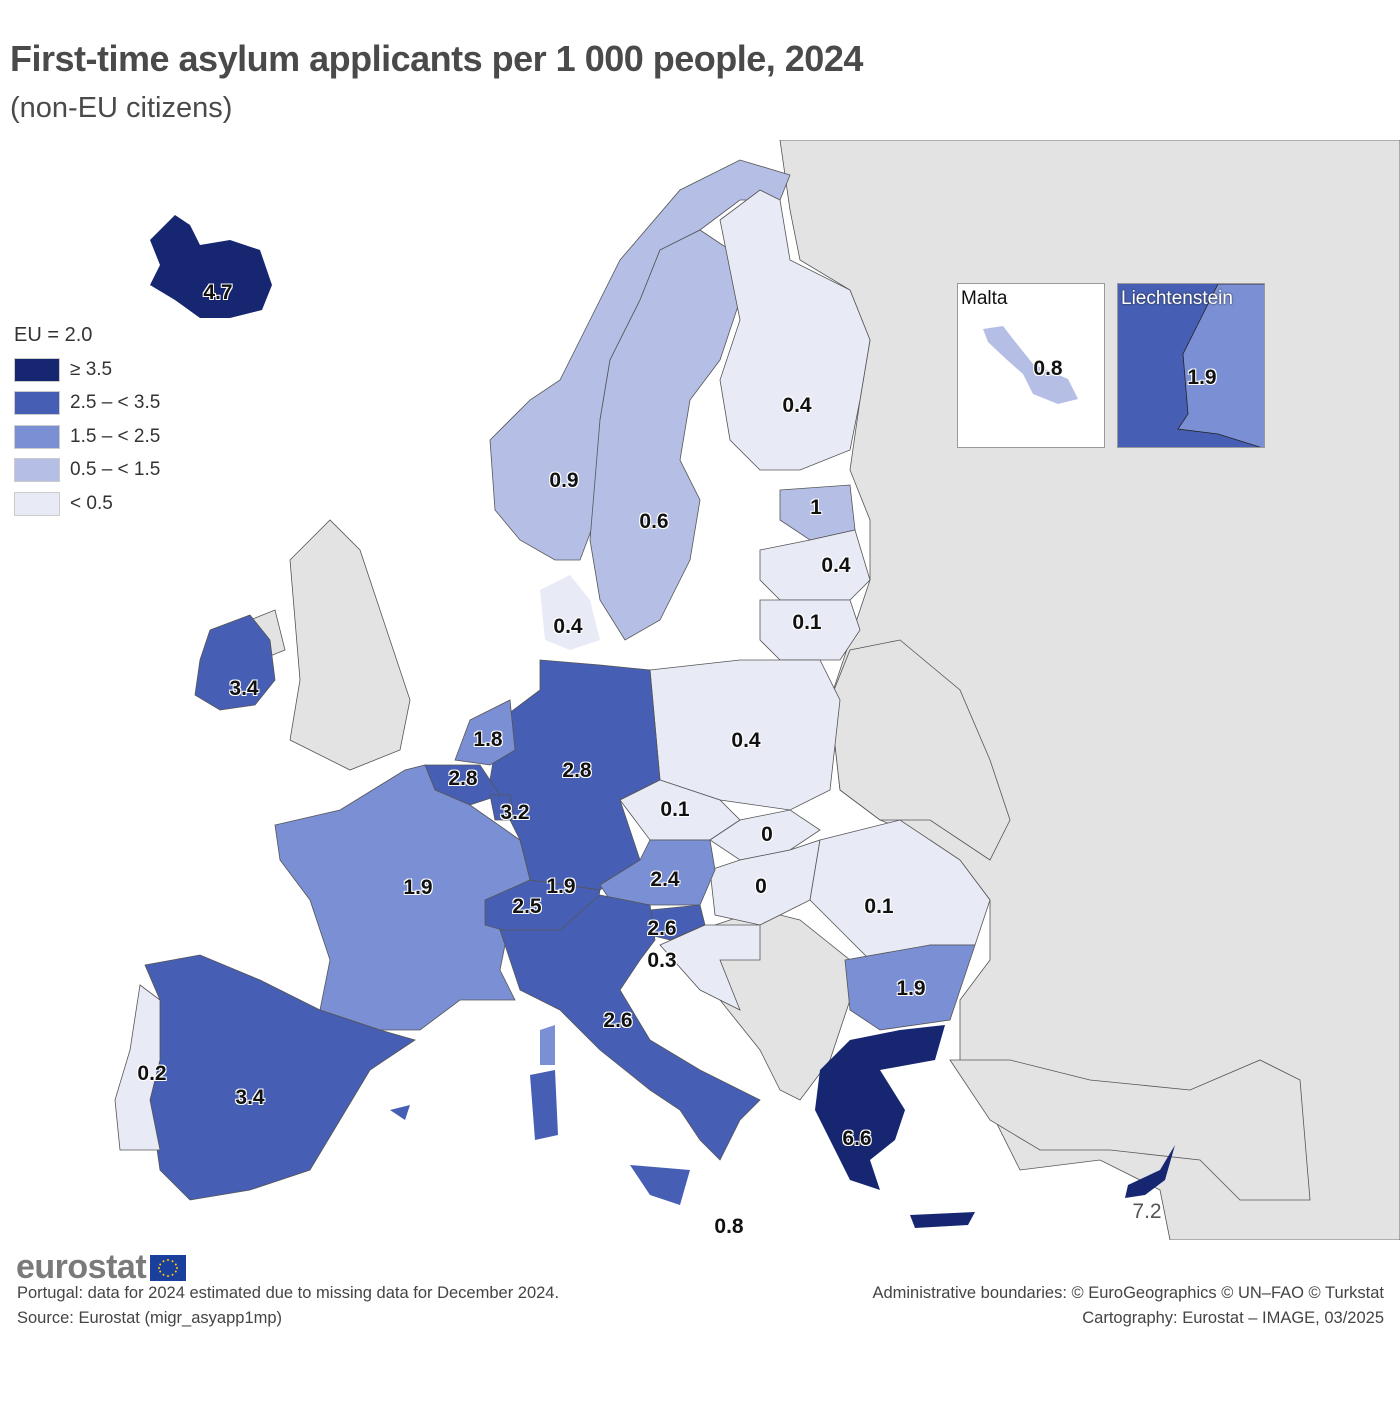  I want to click on value-label-croatia: 0.3, so click(662, 960).